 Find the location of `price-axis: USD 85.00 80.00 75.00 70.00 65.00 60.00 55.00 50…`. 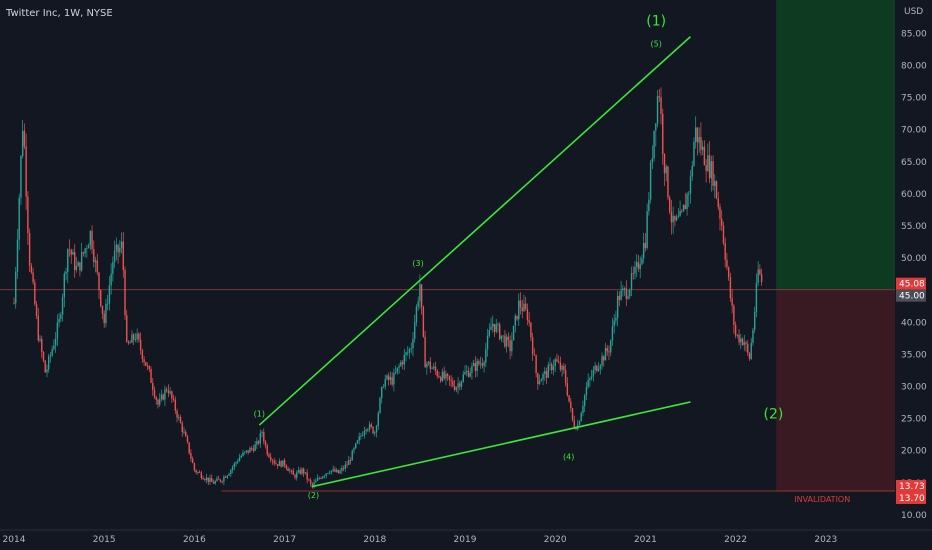

price-axis: USD 85.00 80.00 75.00 70.00 65.00 60.00 55.00 50… is located at coordinates (913, 265).